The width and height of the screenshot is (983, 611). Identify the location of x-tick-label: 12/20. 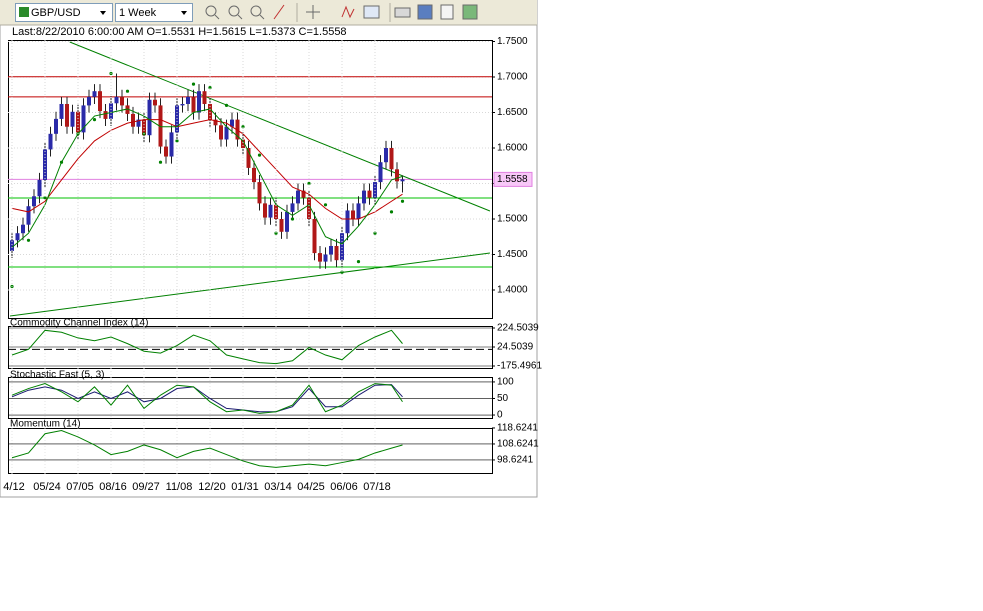
(212, 487).